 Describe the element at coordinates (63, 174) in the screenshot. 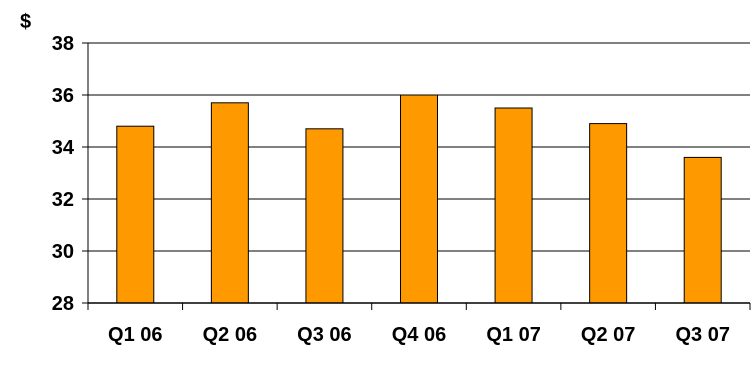

I see `y-tick-labels: 28 30 32 34 36 38` at that location.